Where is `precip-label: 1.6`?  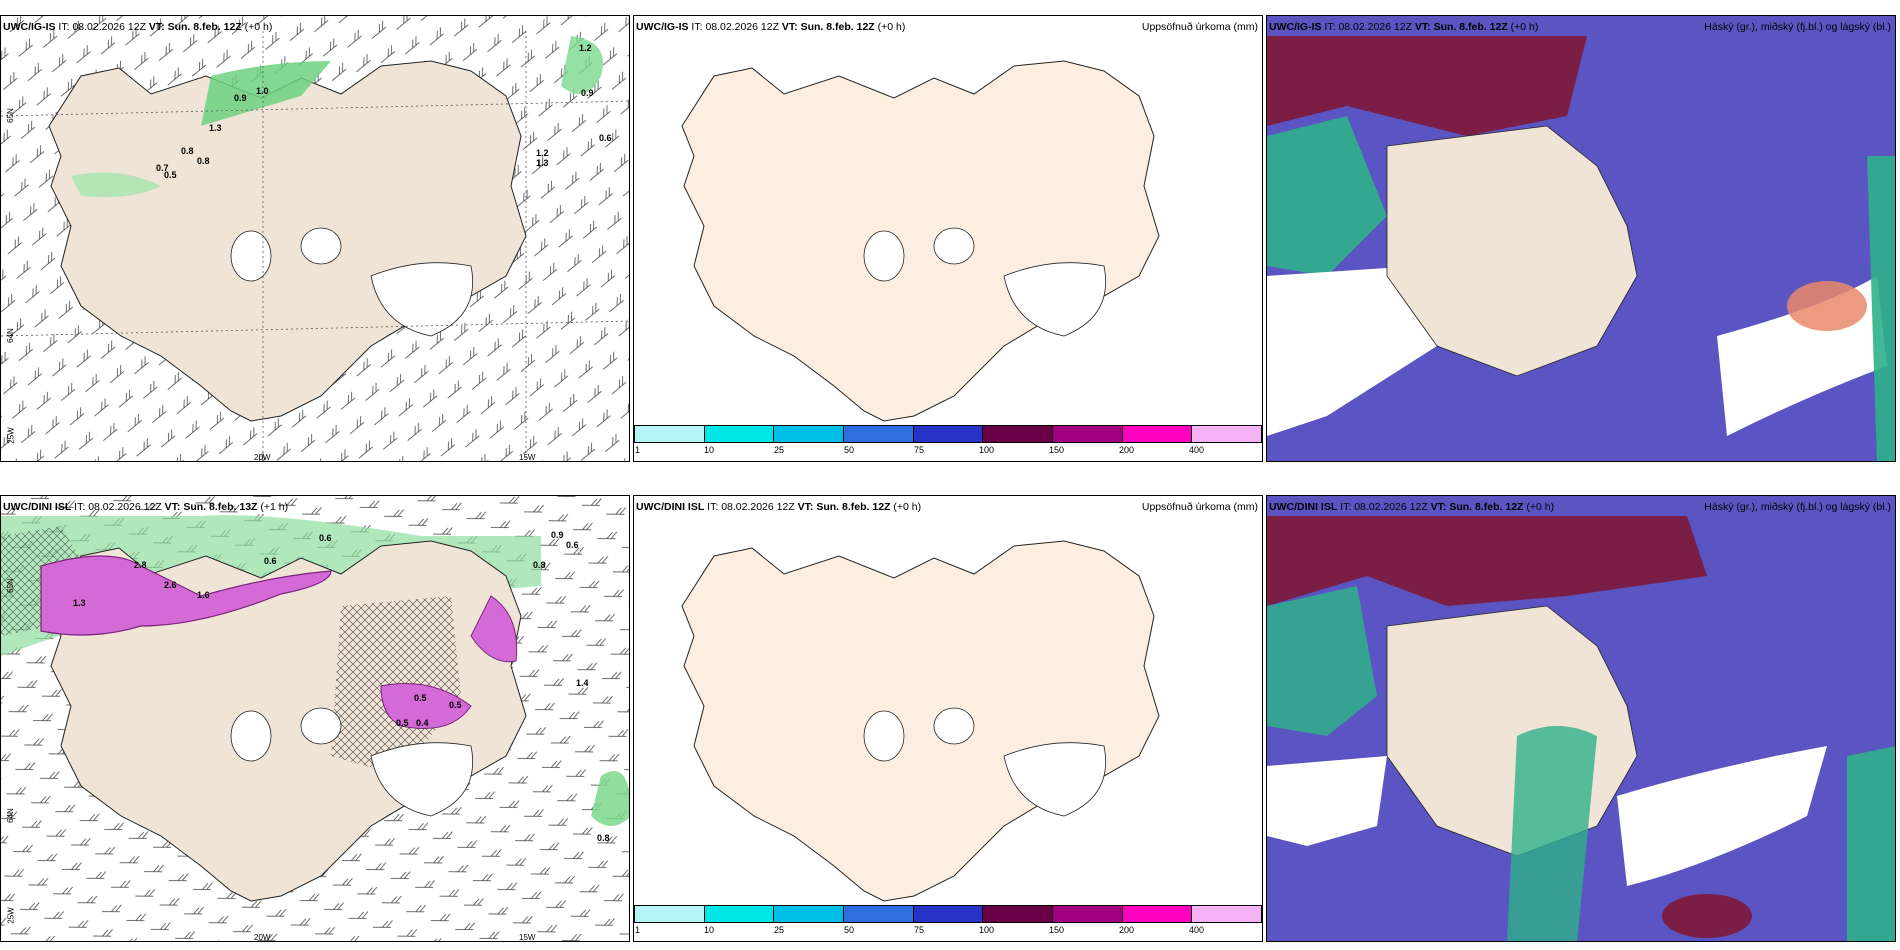
precip-label: 1.6 is located at coordinates (203, 595).